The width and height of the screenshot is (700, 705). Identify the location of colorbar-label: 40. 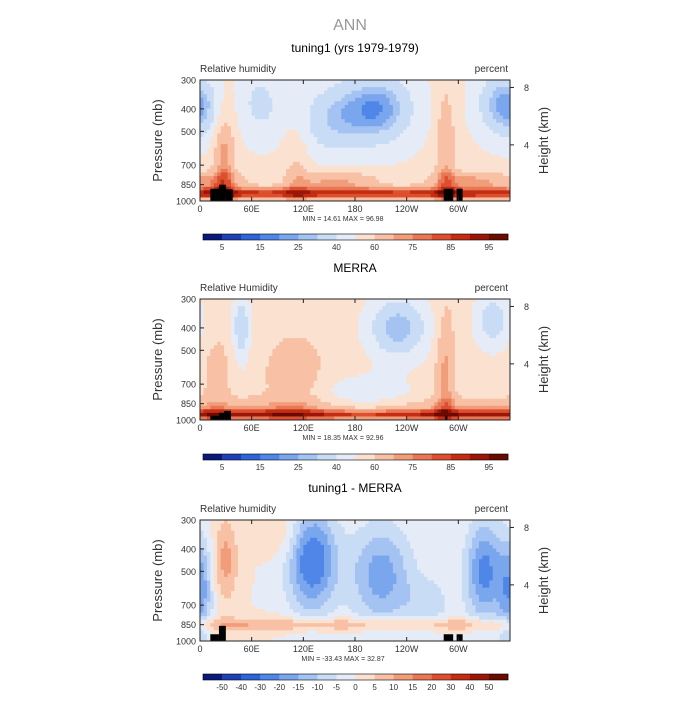
(336, 247).